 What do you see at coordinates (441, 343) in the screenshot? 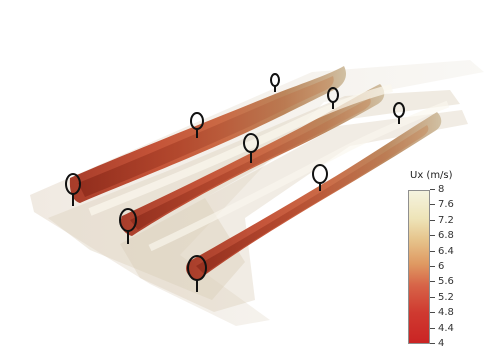
I see `colorbar-tick-label: 4` at bounding box center [441, 343].